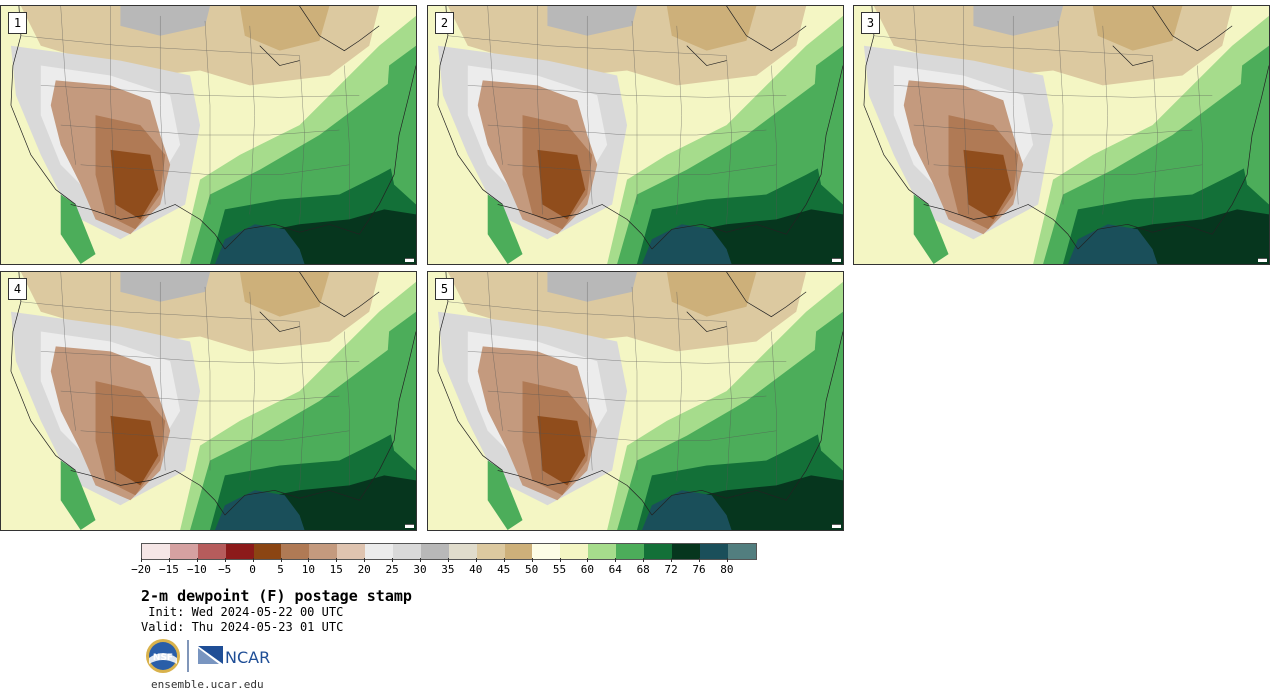 The height and width of the screenshot is (696, 1280). What do you see at coordinates (727, 569) in the screenshot?
I see `legend-tick-label: 80` at bounding box center [727, 569].